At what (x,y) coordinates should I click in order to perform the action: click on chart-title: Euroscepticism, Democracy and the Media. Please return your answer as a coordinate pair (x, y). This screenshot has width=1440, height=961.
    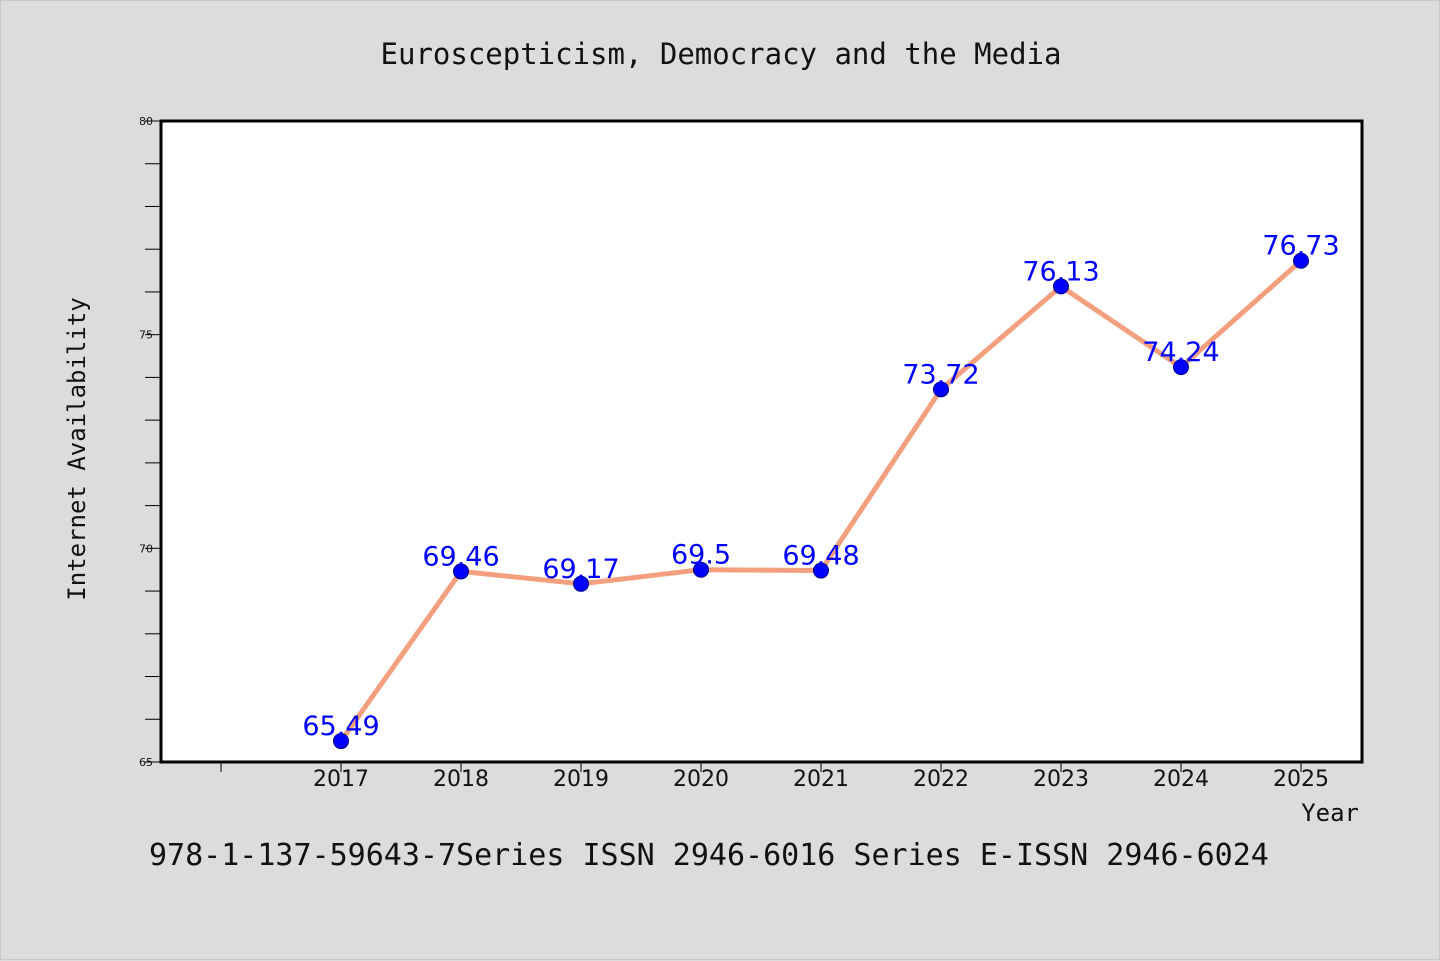
    Looking at the image, I should click on (721, 54).